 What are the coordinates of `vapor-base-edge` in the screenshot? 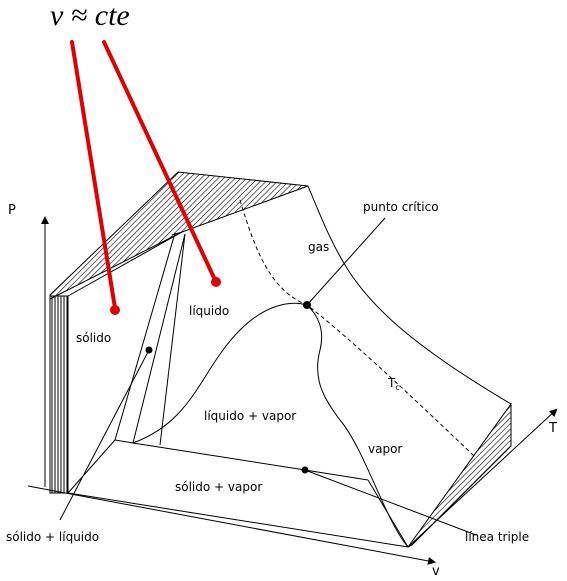 It's located at (388, 513).